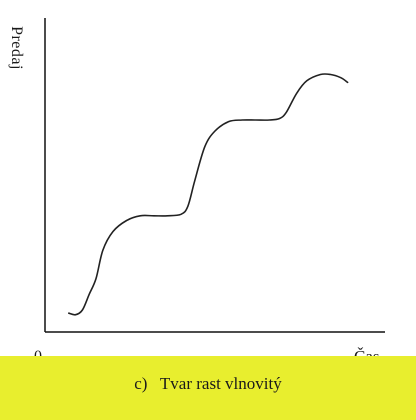 This screenshot has width=416, height=420. I want to click on y-axis-label: Predaj, so click(16, 48).